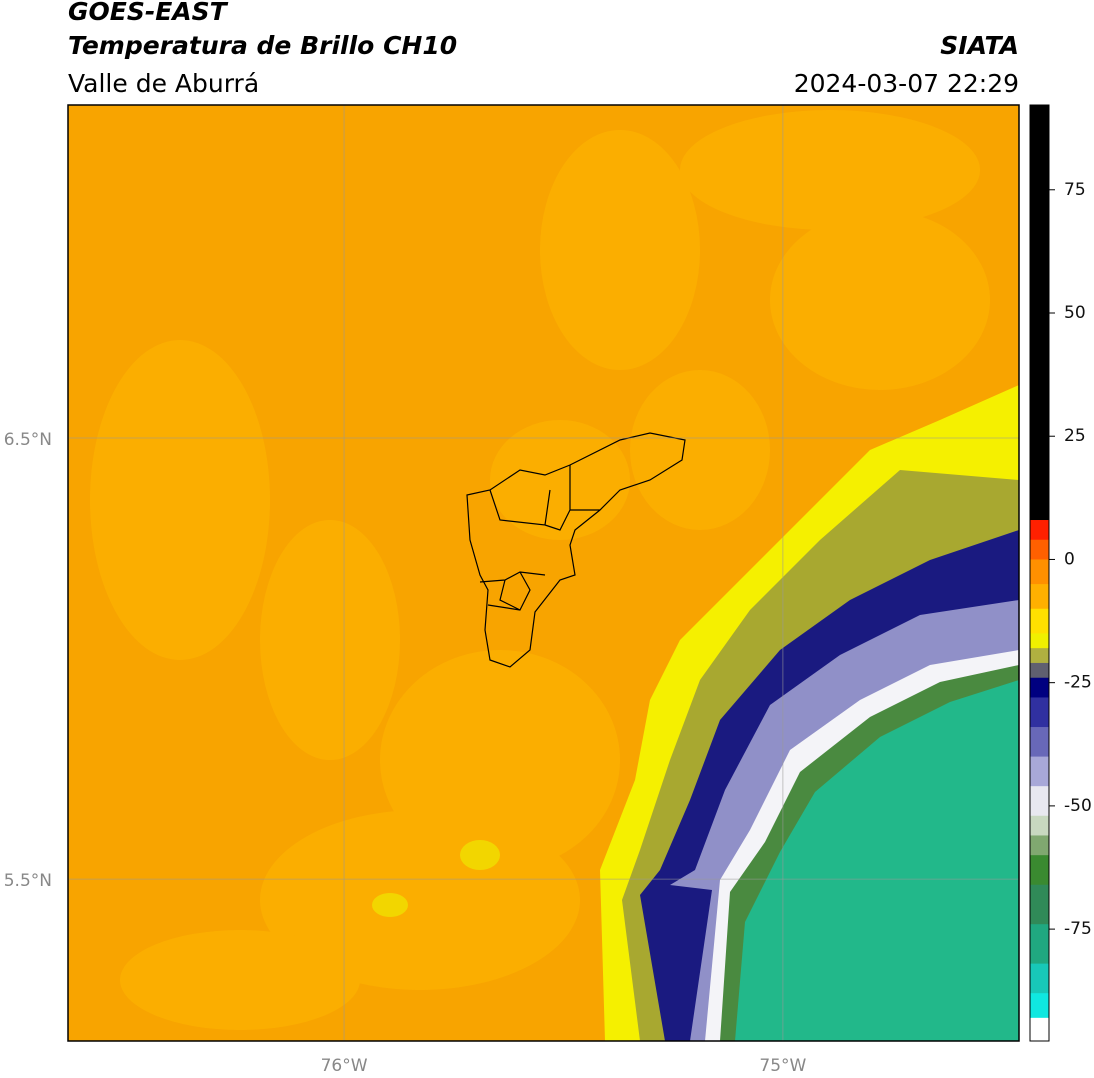 This screenshot has width=1094, height=1078. I want to click on colorbar-tick-label: -75, so click(1078, 929).